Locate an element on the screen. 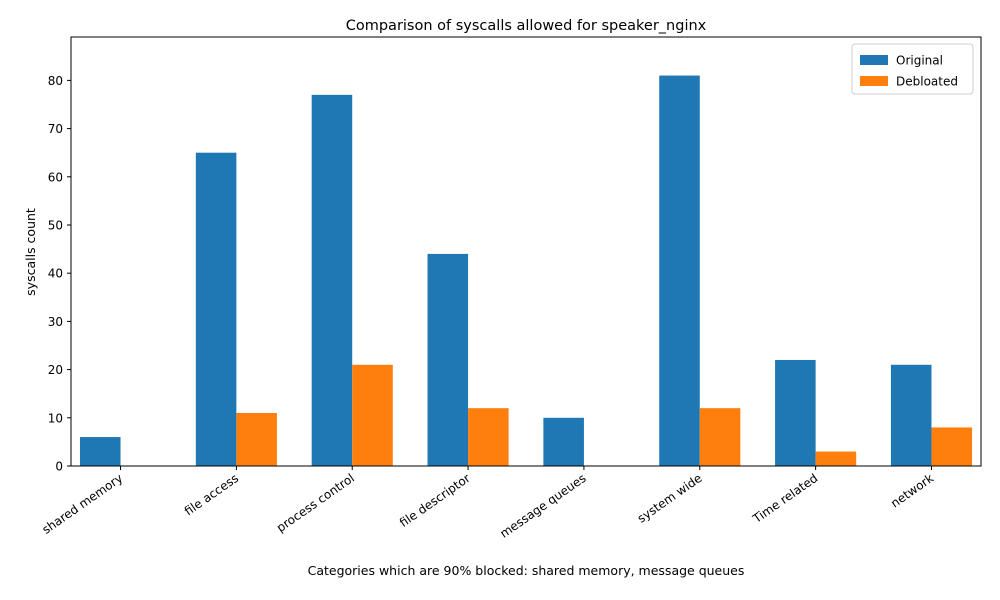  y-tick-label: 70 is located at coordinates (55, 129).